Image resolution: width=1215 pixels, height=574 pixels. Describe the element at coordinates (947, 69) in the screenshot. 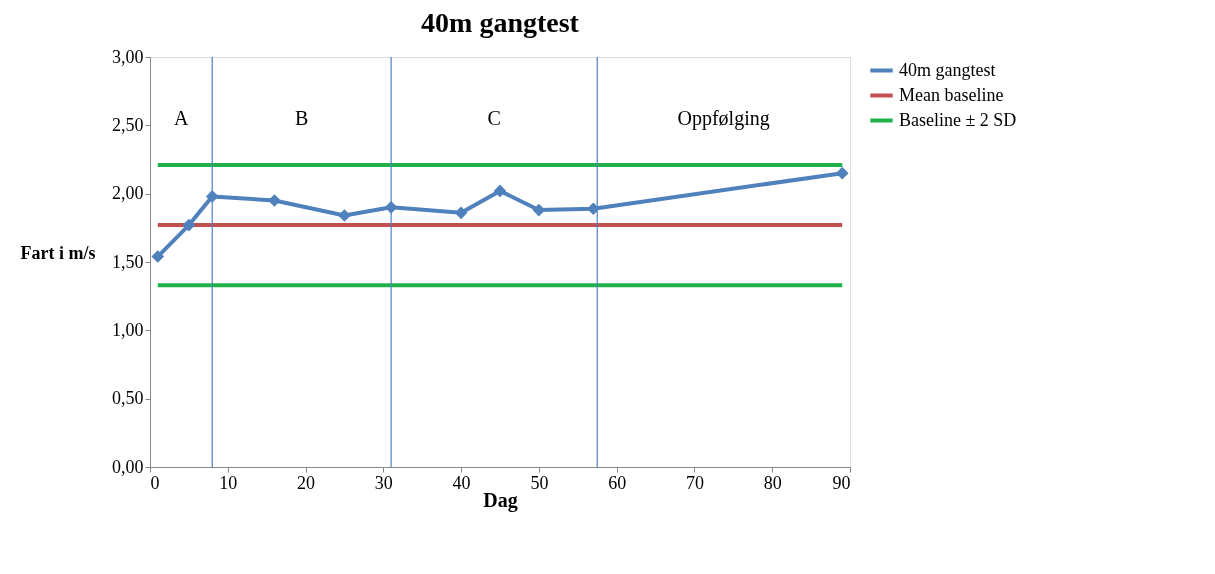

I see `legend-label: 40m gangtest` at that location.